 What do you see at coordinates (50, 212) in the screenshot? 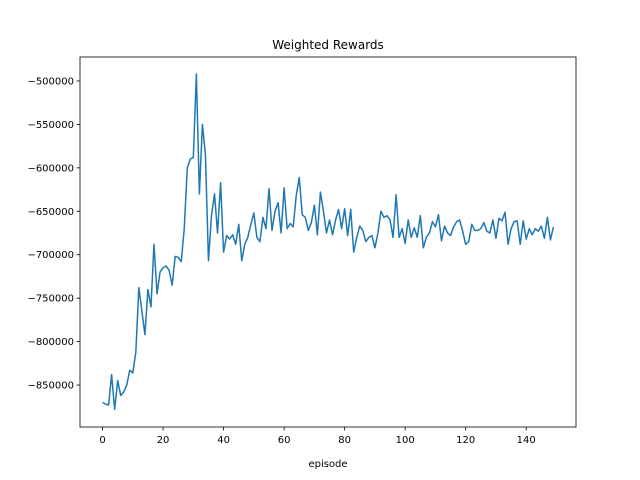
I see `y-tick-label: −650000` at bounding box center [50, 212].